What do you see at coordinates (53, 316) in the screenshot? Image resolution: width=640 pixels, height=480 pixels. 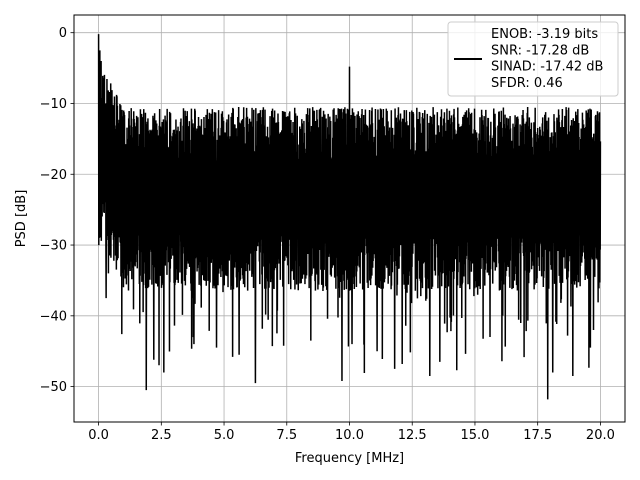 I see `y-tick-label: −40` at bounding box center [53, 316].